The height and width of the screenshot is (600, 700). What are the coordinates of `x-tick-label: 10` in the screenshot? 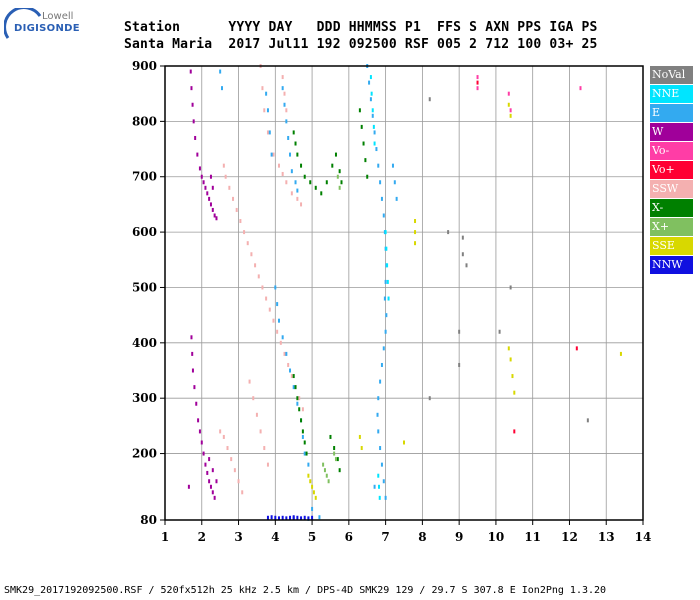 It's located at (496, 537).